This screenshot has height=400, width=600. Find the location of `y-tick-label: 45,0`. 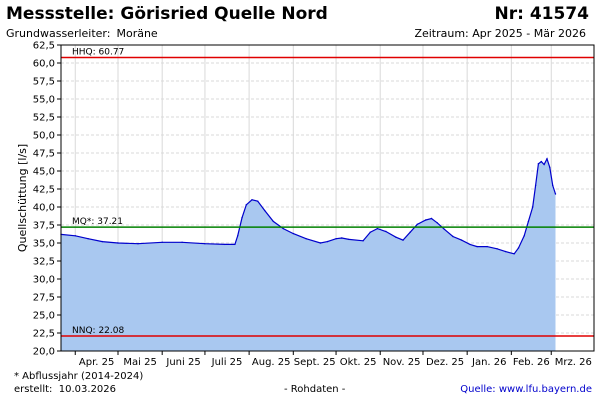

y-tick-label: 45,0 is located at coordinates (44, 172).